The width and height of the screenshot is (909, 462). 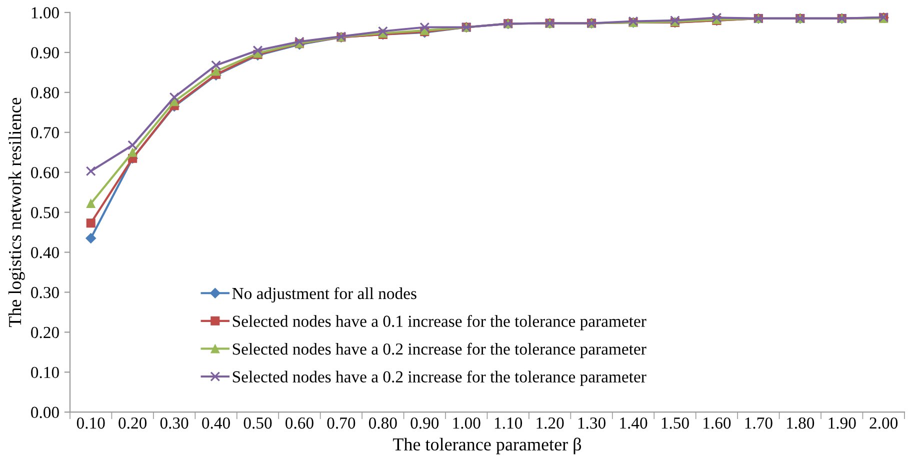 I want to click on x-tick-label: 1.10, so click(x=508, y=423).